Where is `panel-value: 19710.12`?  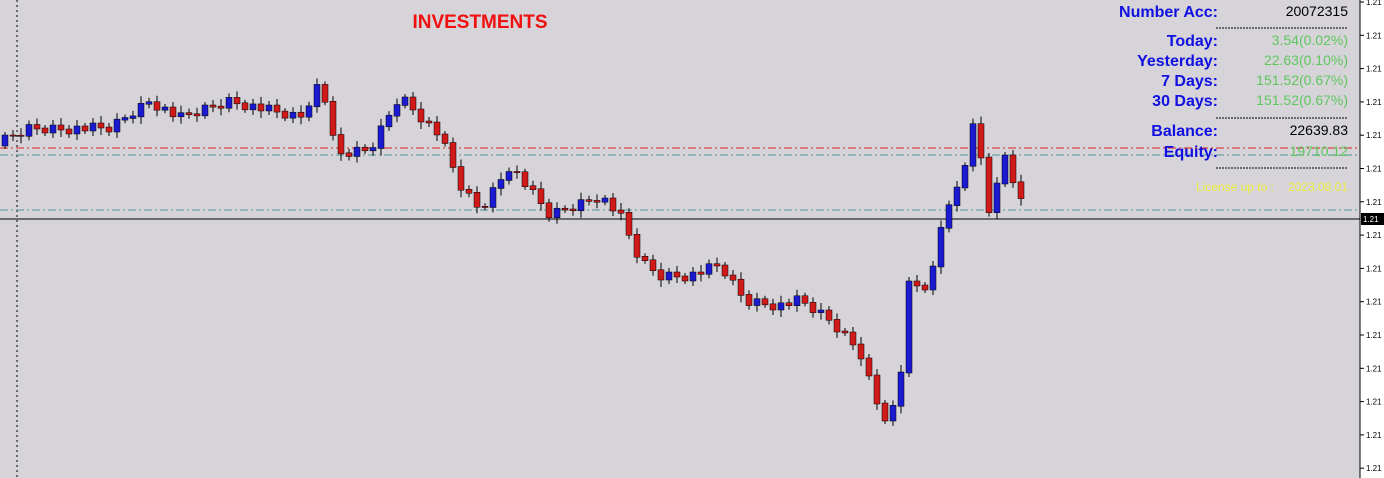 panel-value: 19710.12 is located at coordinates (1319, 151).